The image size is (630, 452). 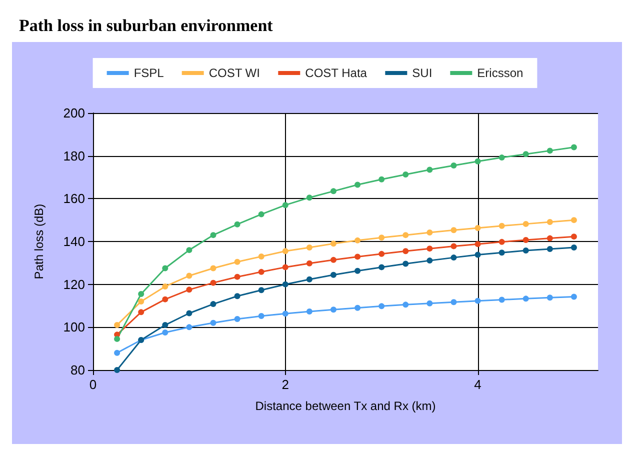 What do you see at coordinates (74, 113) in the screenshot?
I see `y-tick-label: 200` at bounding box center [74, 113].